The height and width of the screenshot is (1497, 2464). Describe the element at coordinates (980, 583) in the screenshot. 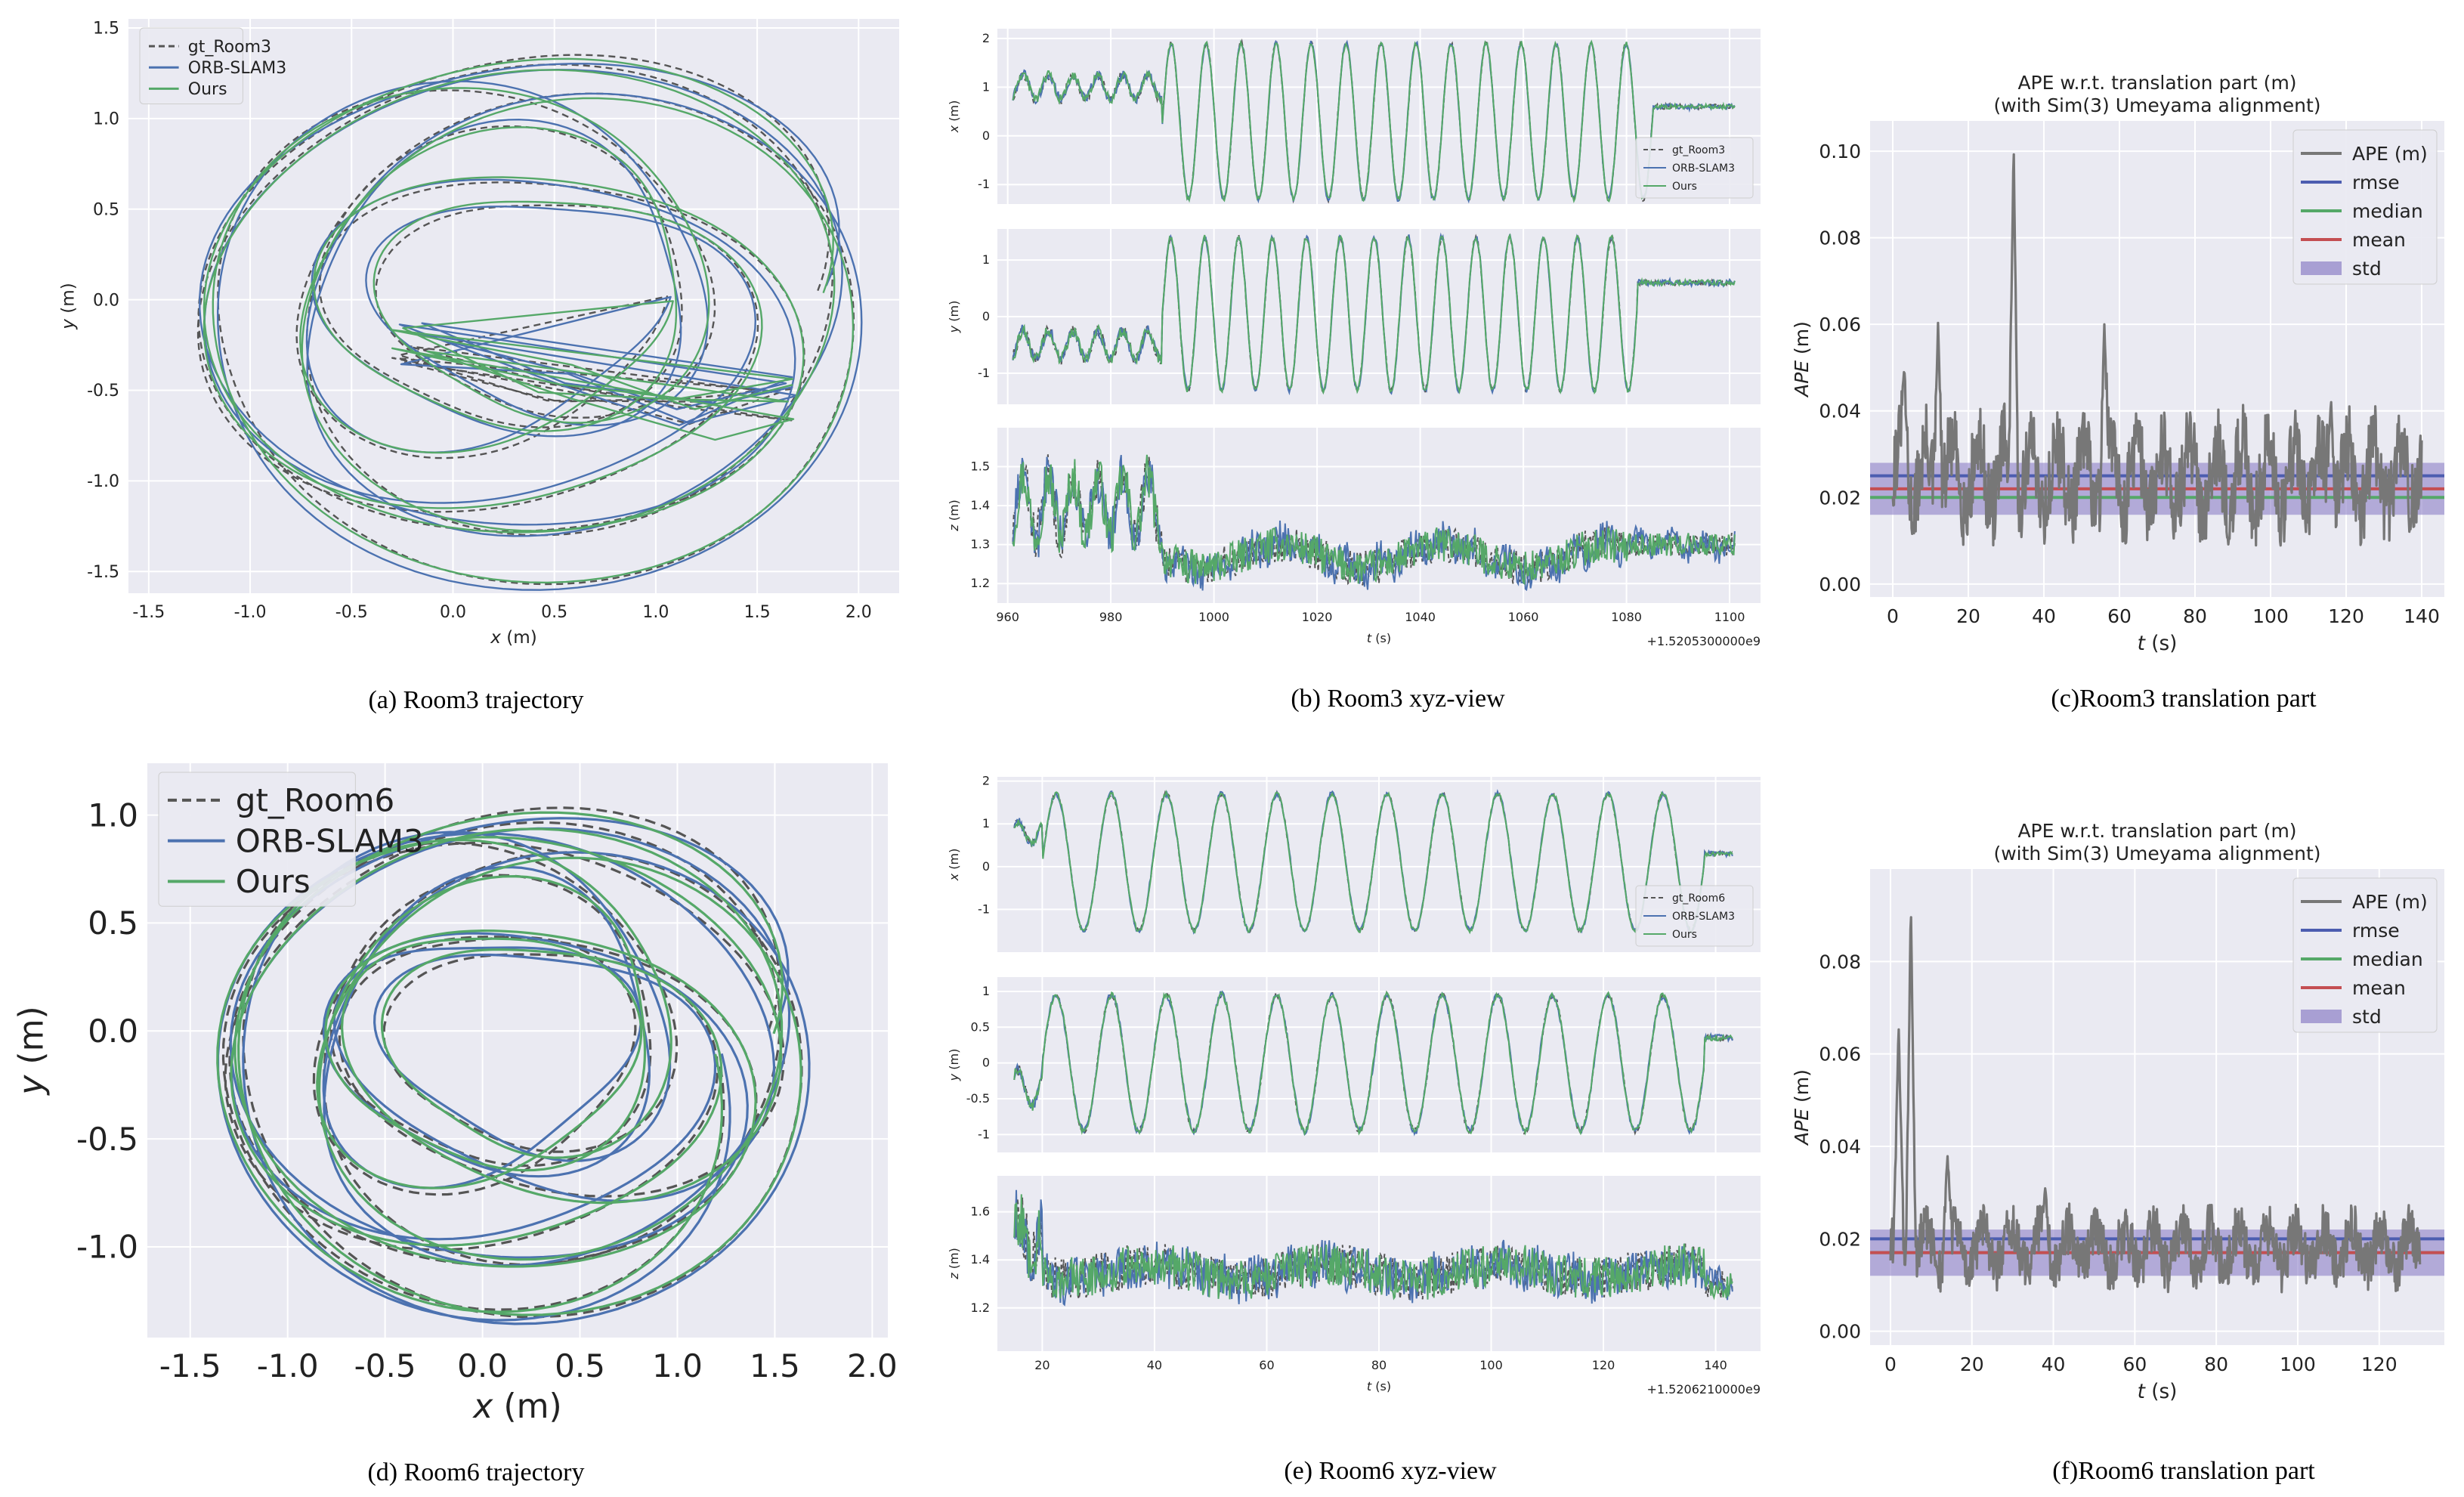

I see `y-tick-label: 1.2` at that location.